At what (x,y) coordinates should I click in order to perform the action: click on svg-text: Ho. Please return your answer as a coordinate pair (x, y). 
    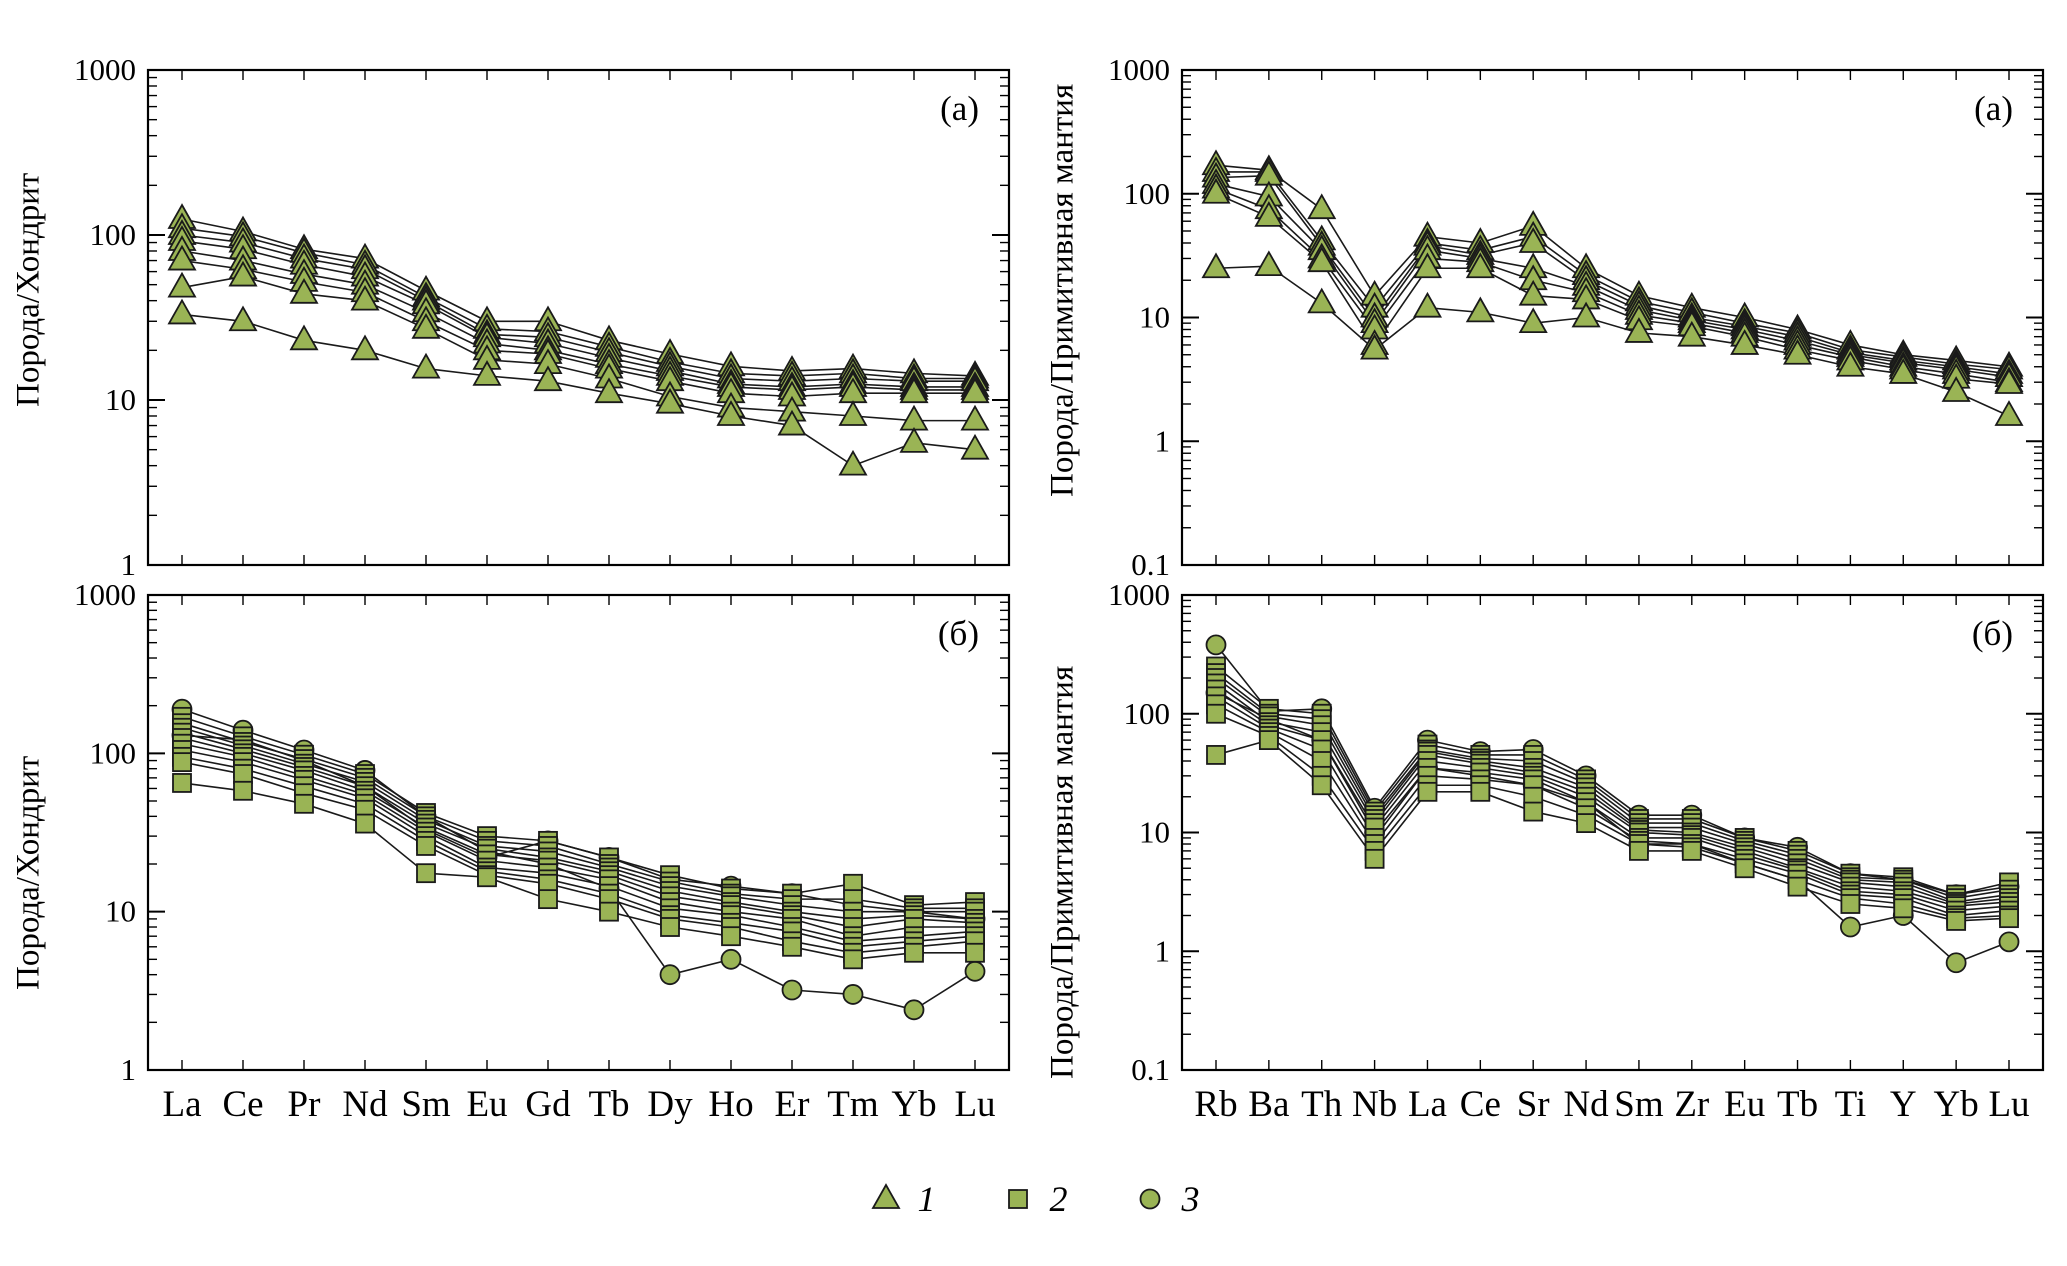
    Looking at the image, I should click on (730, 1104).